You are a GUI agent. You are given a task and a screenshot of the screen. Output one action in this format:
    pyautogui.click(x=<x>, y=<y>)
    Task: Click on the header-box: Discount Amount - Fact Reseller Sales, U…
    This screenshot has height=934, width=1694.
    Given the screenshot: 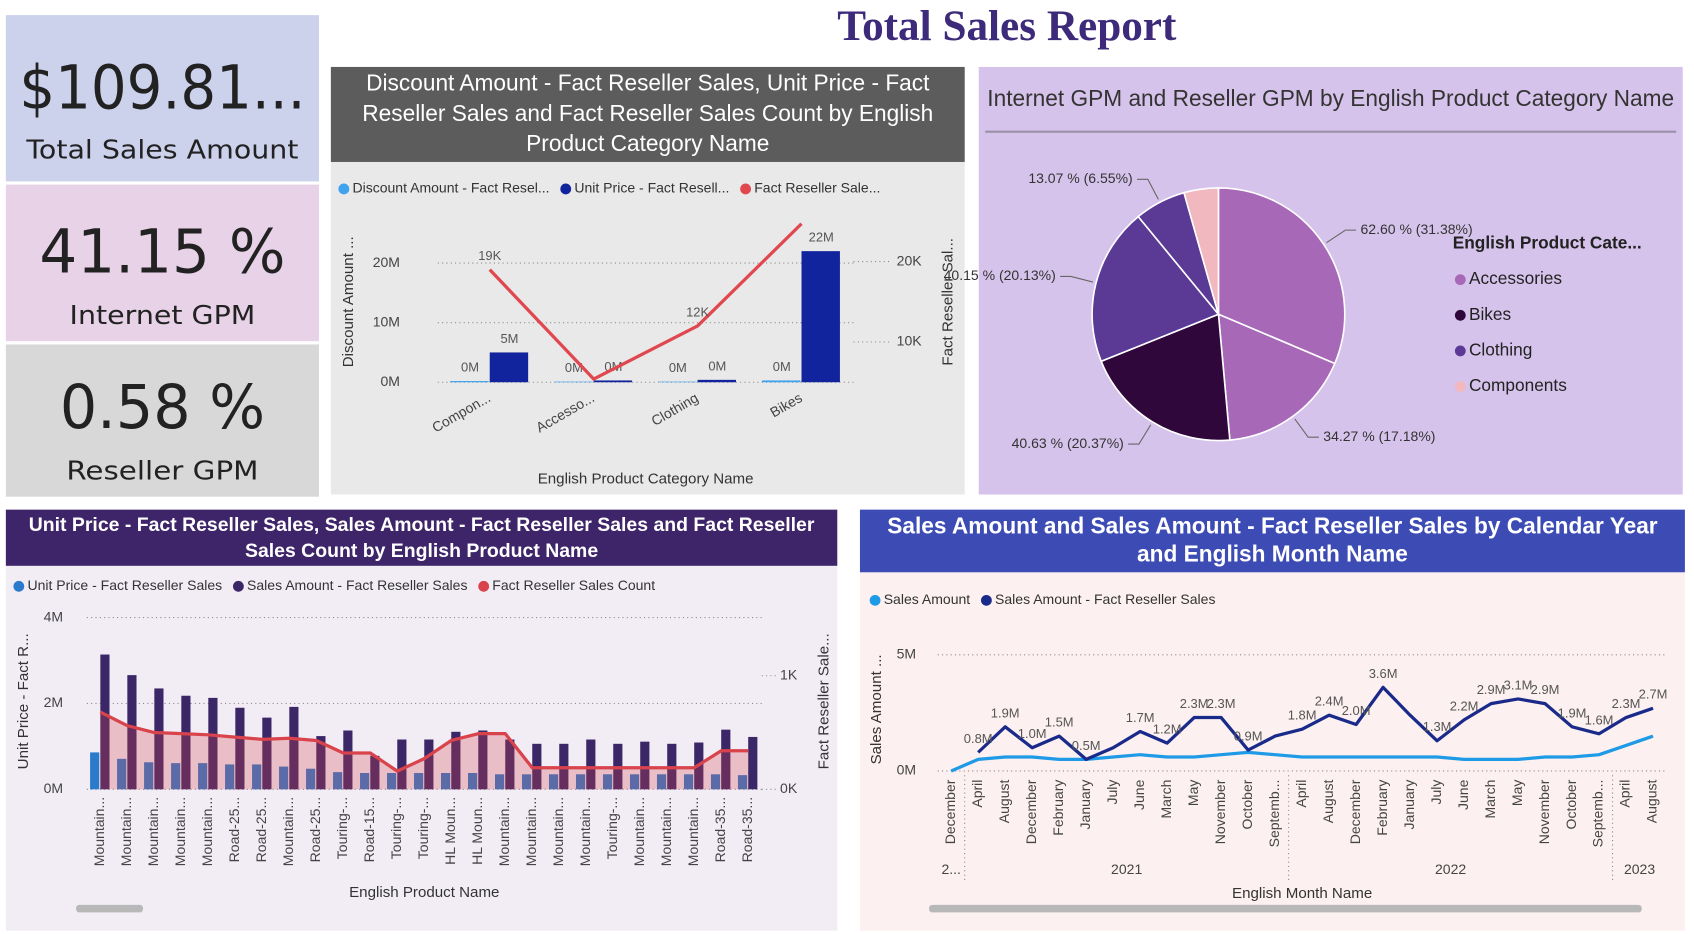 What is the action you would take?
    pyautogui.click(x=647, y=113)
    